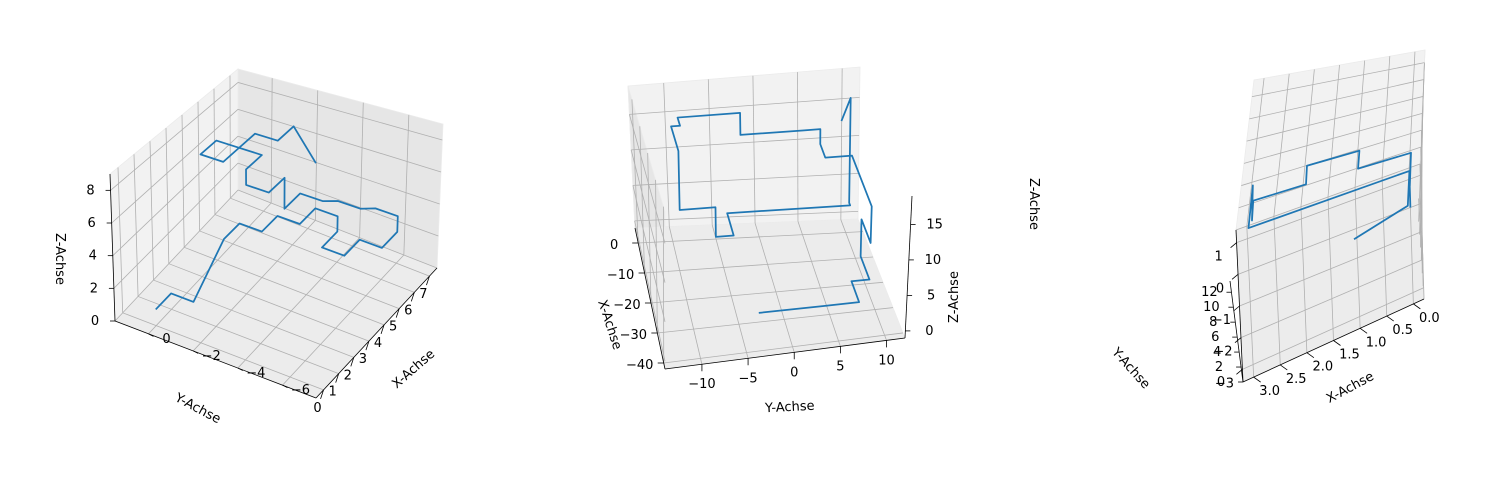 The height and width of the screenshot is (484, 1491). I want to click on x-tick-label: −40, so click(639, 365).